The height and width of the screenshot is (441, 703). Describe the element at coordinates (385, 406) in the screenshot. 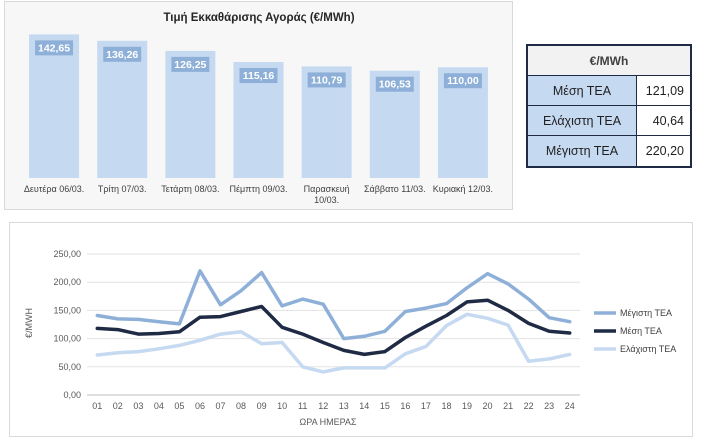

I see `x-tick-label: 15` at that location.